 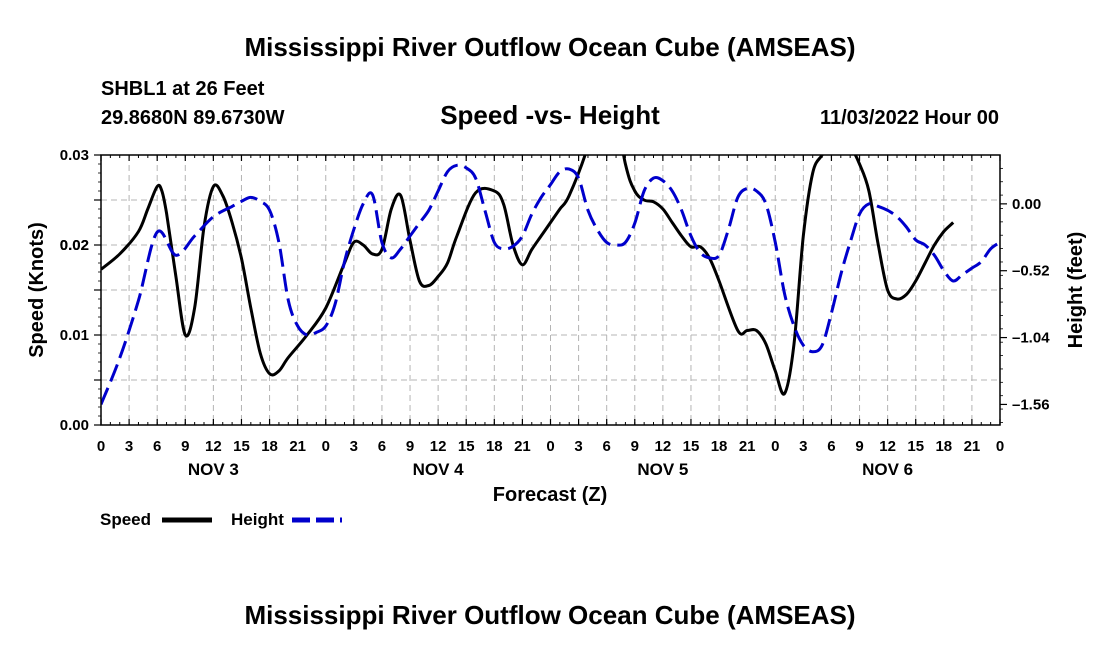 I want to click on y-left-tick-label: 0.00, so click(x=74, y=425).